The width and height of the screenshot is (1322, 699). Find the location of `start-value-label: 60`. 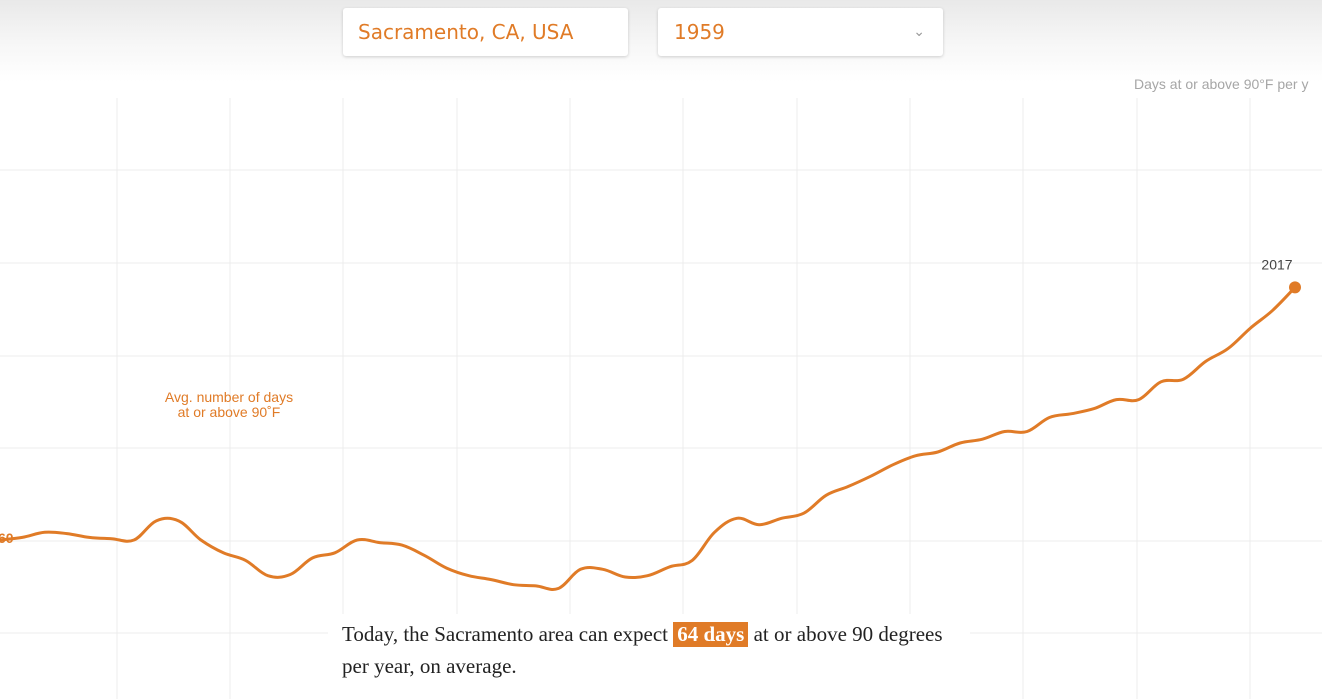

start-value-label: 60 is located at coordinates (7, 538).